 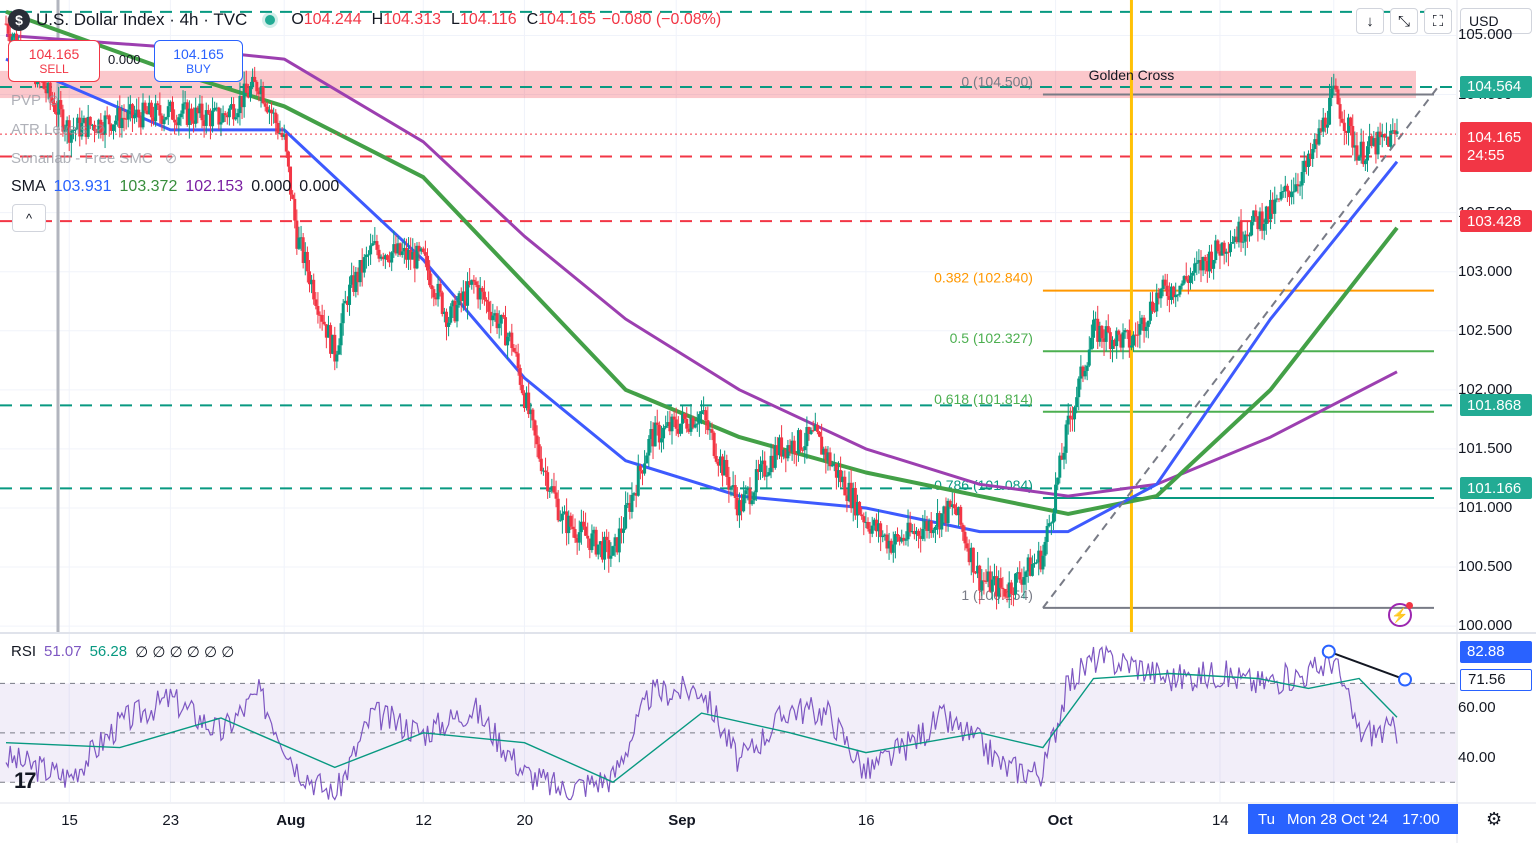 I want to click on fullscreen-icon: ⛶, so click(x=1438, y=21).